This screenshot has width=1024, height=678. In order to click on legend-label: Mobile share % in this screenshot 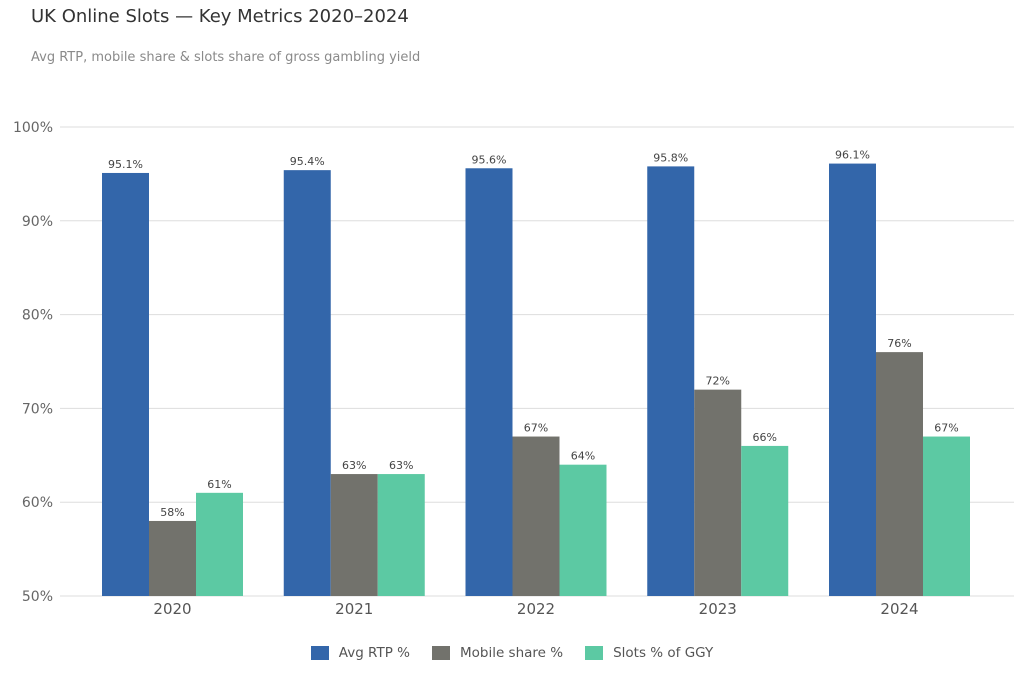, I will do `click(511, 653)`.